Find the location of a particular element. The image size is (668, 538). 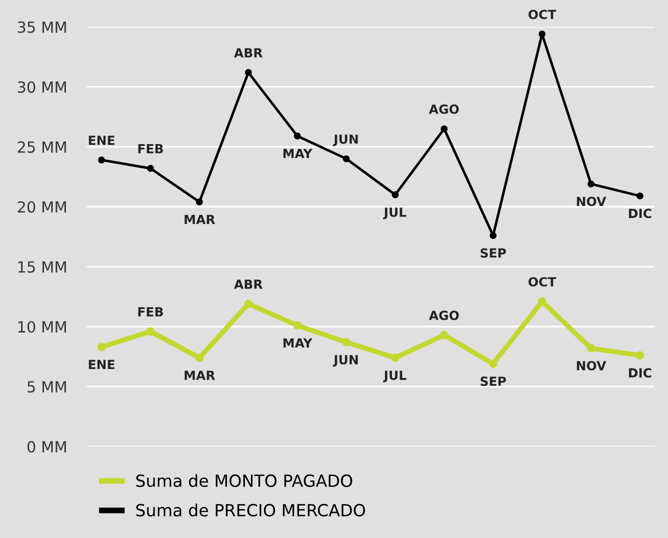

category-label: FEB is located at coordinates (150, 149).